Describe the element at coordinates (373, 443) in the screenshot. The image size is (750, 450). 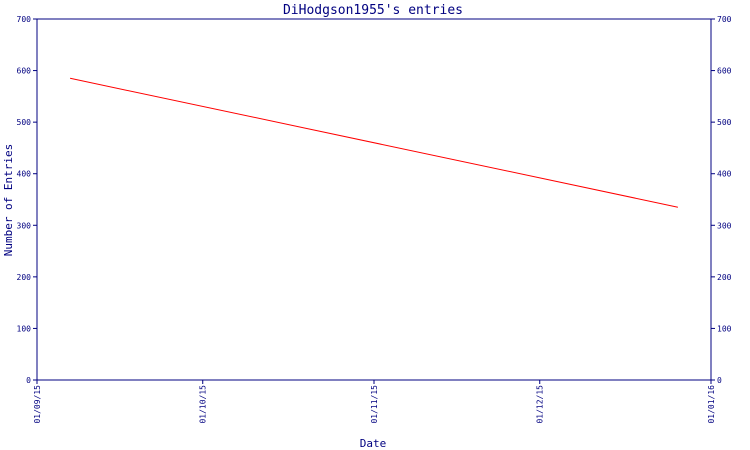
I see `x-axis-label: Date` at that location.